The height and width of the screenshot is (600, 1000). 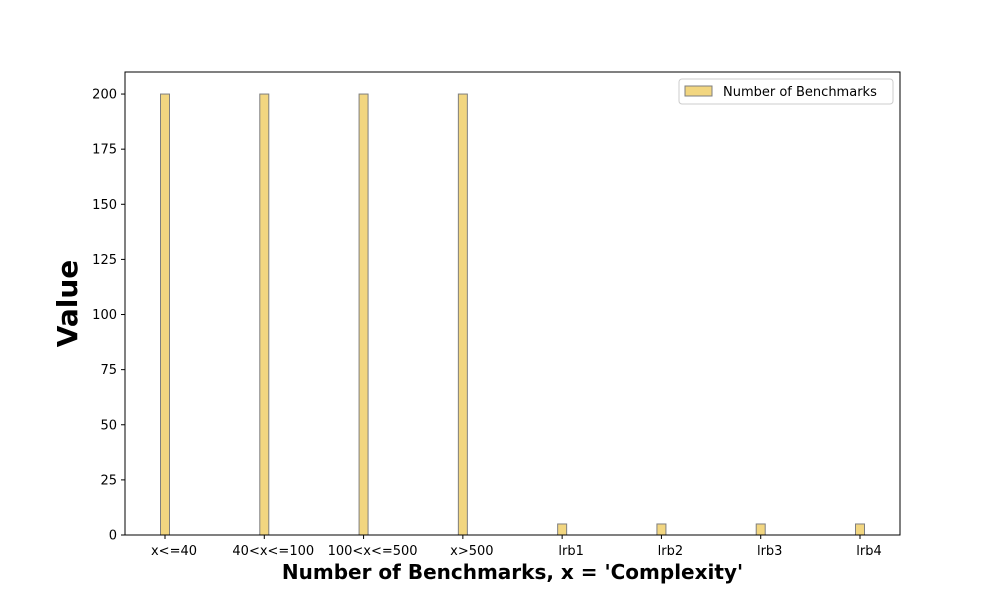 What do you see at coordinates (174, 551) in the screenshot?
I see `x-tick-label: x<=40` at bounding box center [174, 551].